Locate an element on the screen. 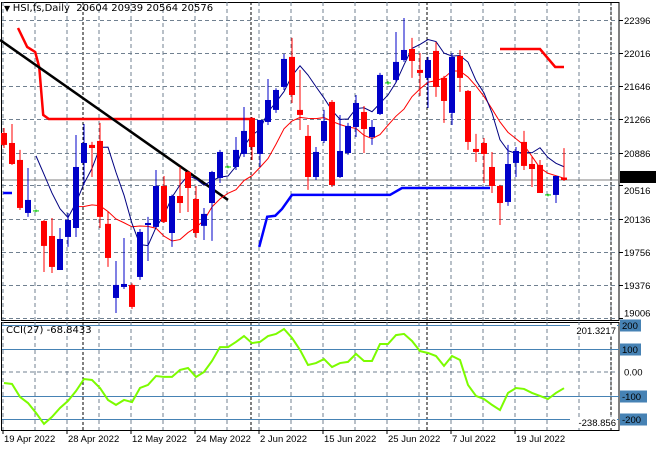  price-axis-label: 19006 is located at coordinates (637, 314).